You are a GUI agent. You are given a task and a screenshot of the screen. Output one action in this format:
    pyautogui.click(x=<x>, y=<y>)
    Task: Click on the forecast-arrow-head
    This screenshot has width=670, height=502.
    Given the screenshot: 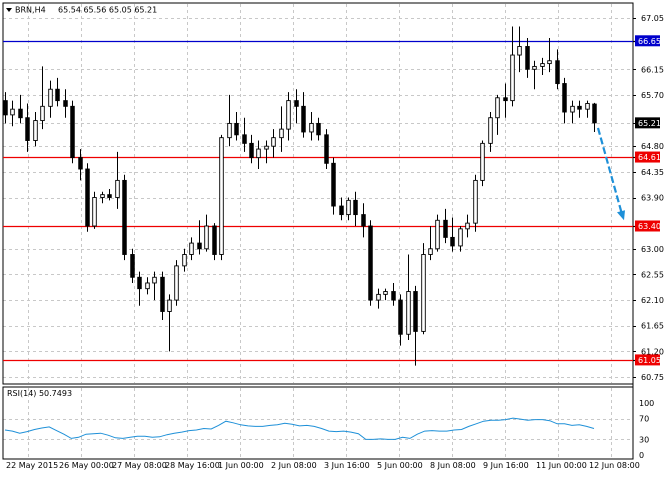 What is the action you would take?
    pyautogui.click(x=621, y=215)
    